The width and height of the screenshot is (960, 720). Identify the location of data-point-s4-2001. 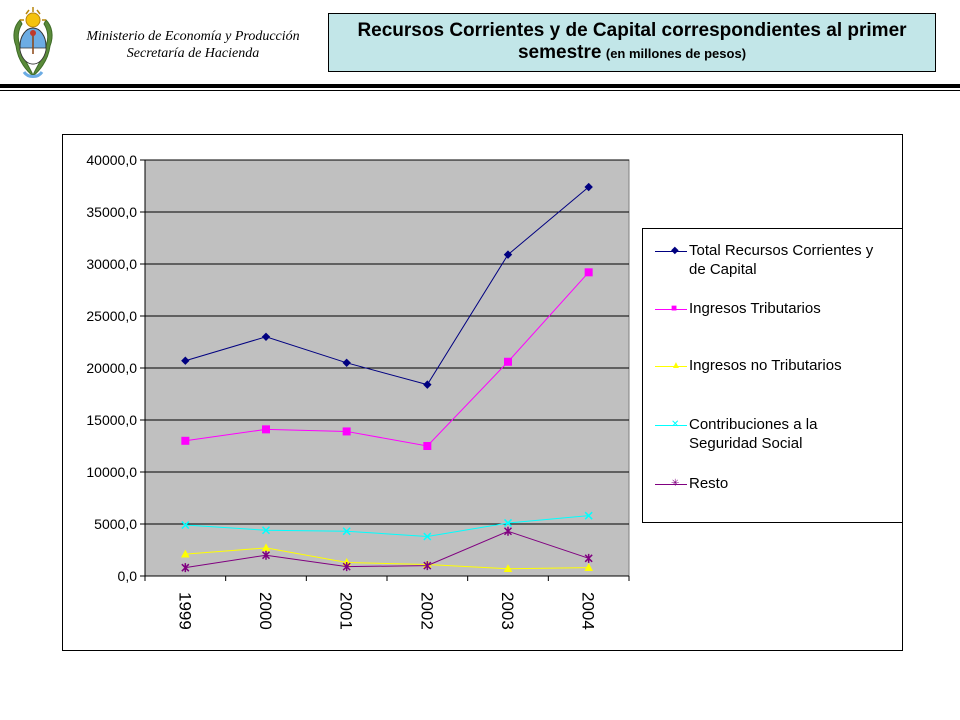
(346, 531).